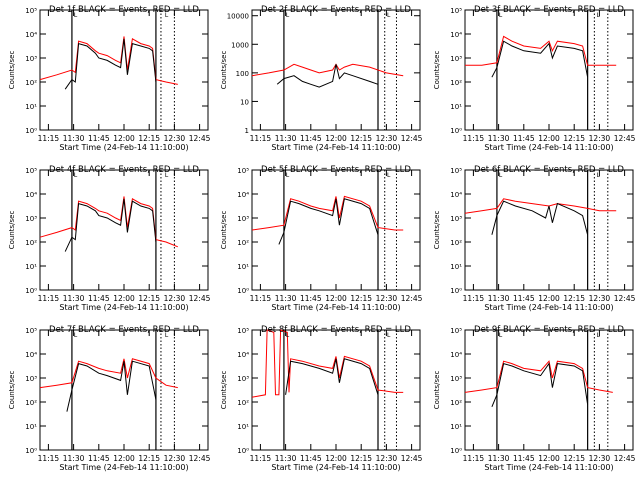 The image size is (640, 480). I want to click on y-tick-label: 10³, so click(31, 59).